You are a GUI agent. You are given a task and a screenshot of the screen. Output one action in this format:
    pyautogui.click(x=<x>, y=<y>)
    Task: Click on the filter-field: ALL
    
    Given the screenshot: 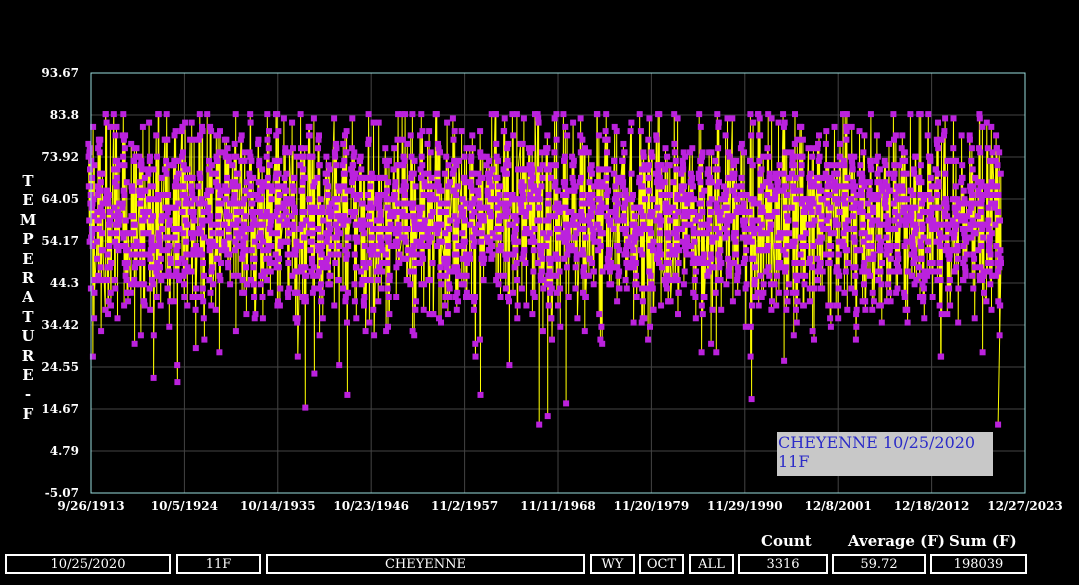 What is the action you would take?
    pyautogui.click(x=711, y=564)
    